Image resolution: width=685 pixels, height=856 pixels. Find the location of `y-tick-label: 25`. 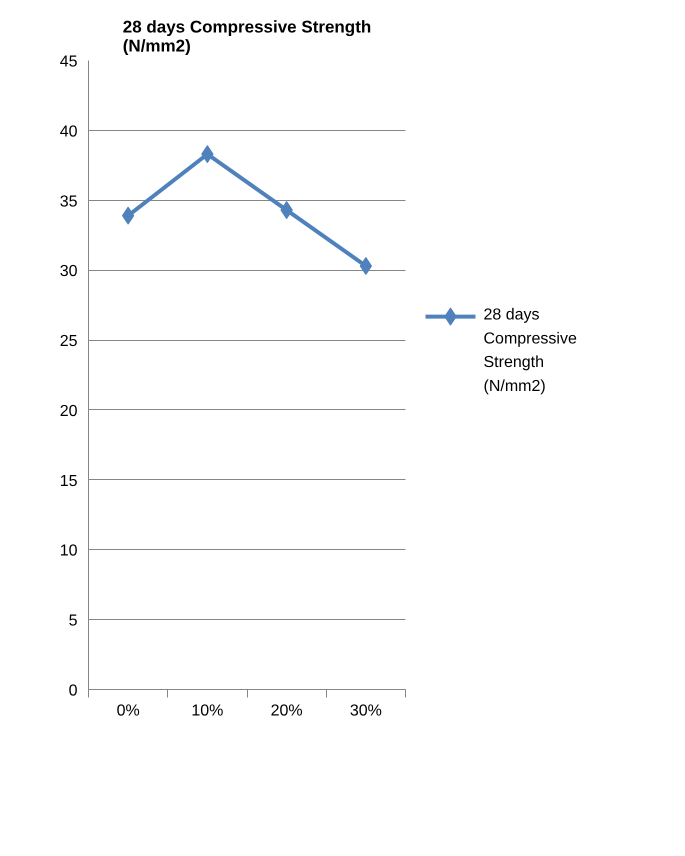

y-tick-label: 25 is located at coordinates (69, 341).